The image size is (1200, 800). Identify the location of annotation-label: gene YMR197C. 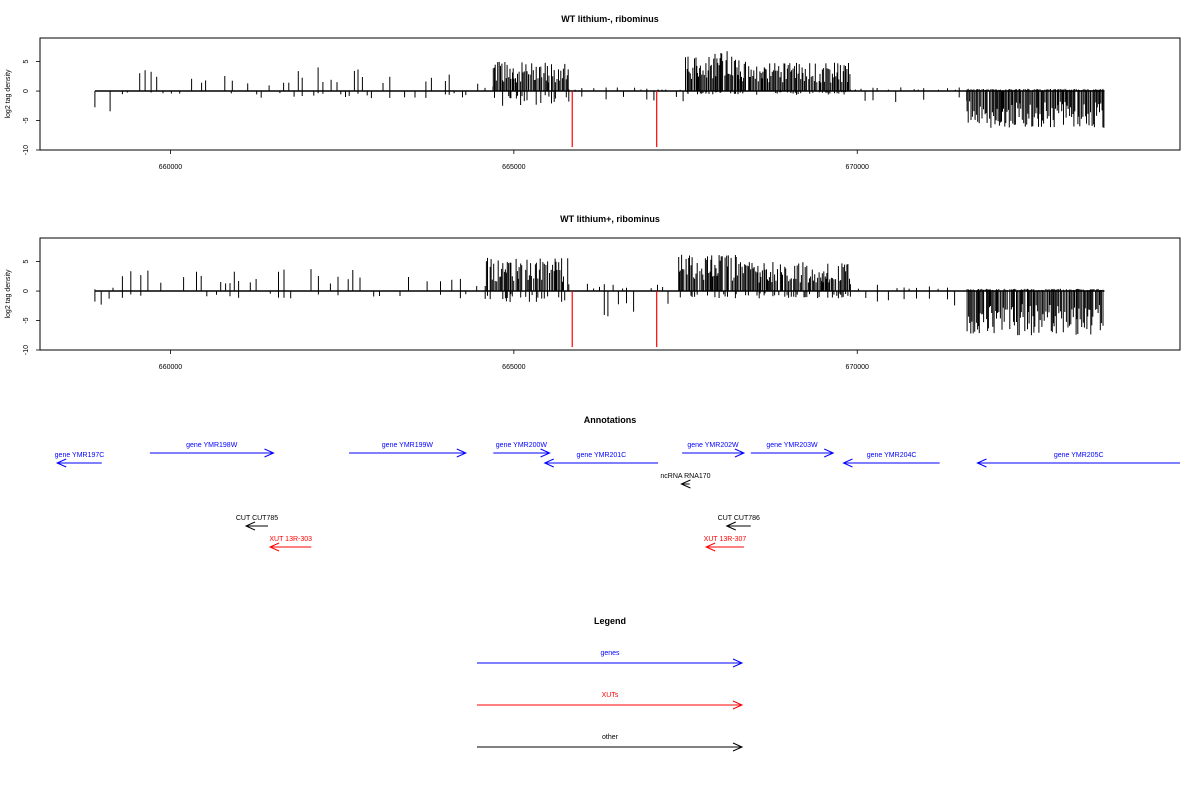
(80, 455).